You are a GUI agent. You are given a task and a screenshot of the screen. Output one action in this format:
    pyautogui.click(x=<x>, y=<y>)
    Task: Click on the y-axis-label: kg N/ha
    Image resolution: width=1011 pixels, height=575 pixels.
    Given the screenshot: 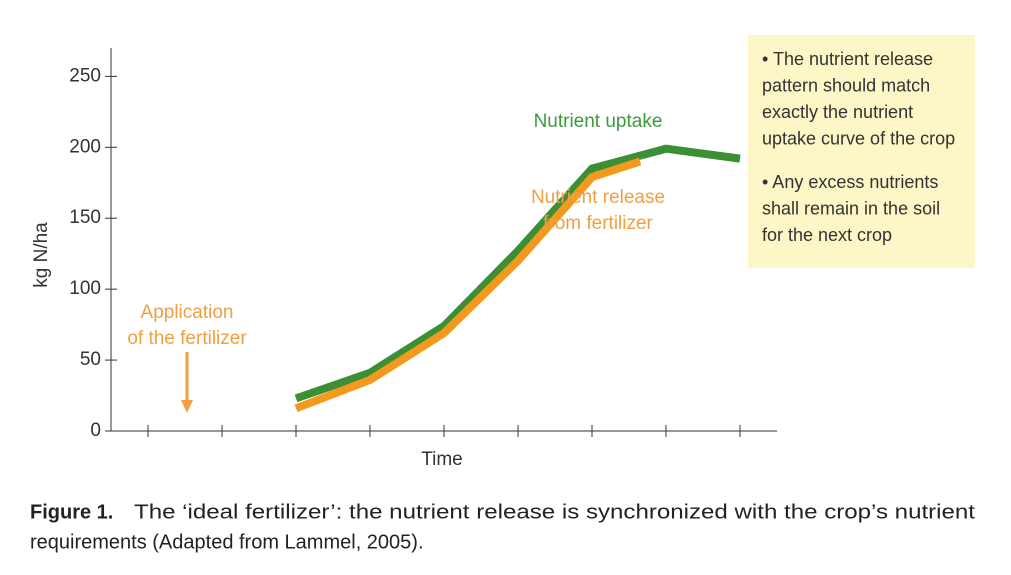 What is the action you would take?
    pyautogui.click(x=41, y=255)
    